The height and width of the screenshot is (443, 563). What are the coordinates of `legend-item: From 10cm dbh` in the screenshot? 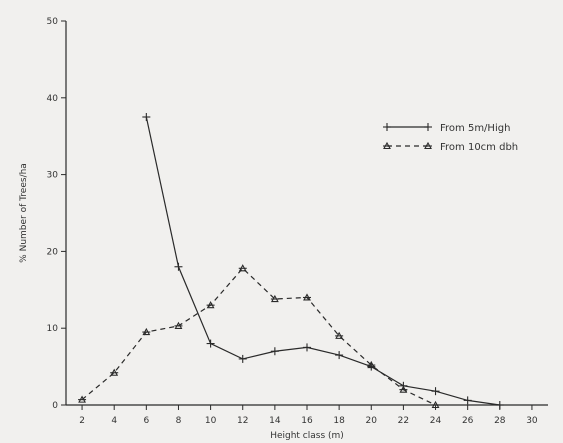 It's located at (450, 147).